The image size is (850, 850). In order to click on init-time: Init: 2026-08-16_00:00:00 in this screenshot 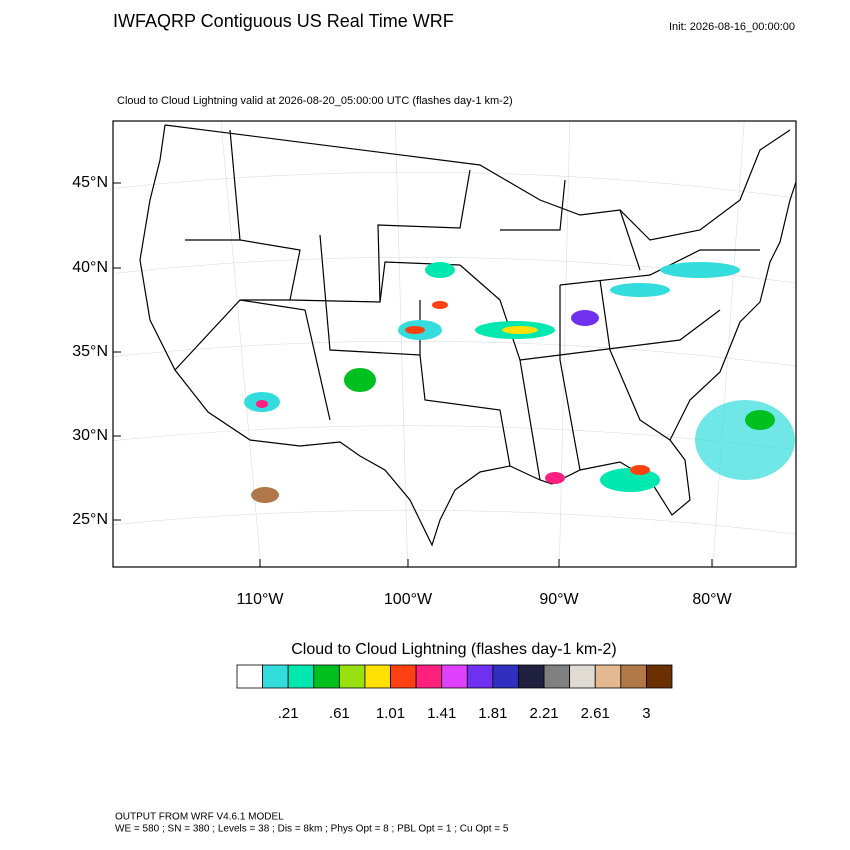, I will do `click(732, 27)`.